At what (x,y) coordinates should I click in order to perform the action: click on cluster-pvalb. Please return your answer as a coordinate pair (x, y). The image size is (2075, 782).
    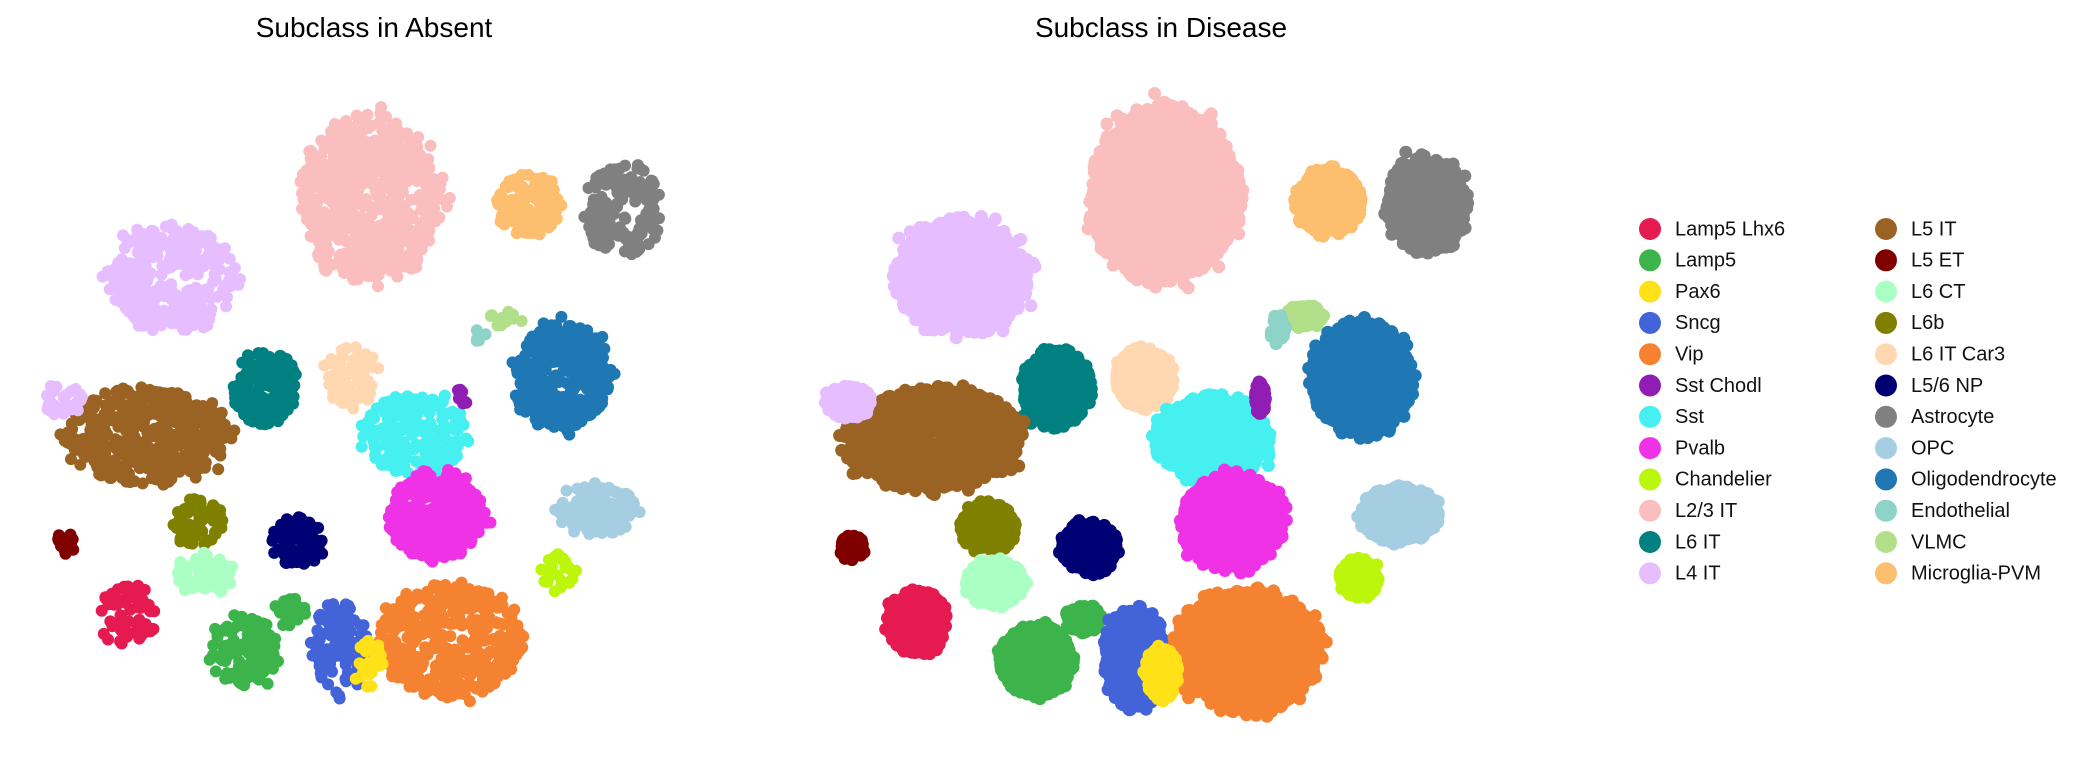
    Looking at the image, I should click on (440, 516).